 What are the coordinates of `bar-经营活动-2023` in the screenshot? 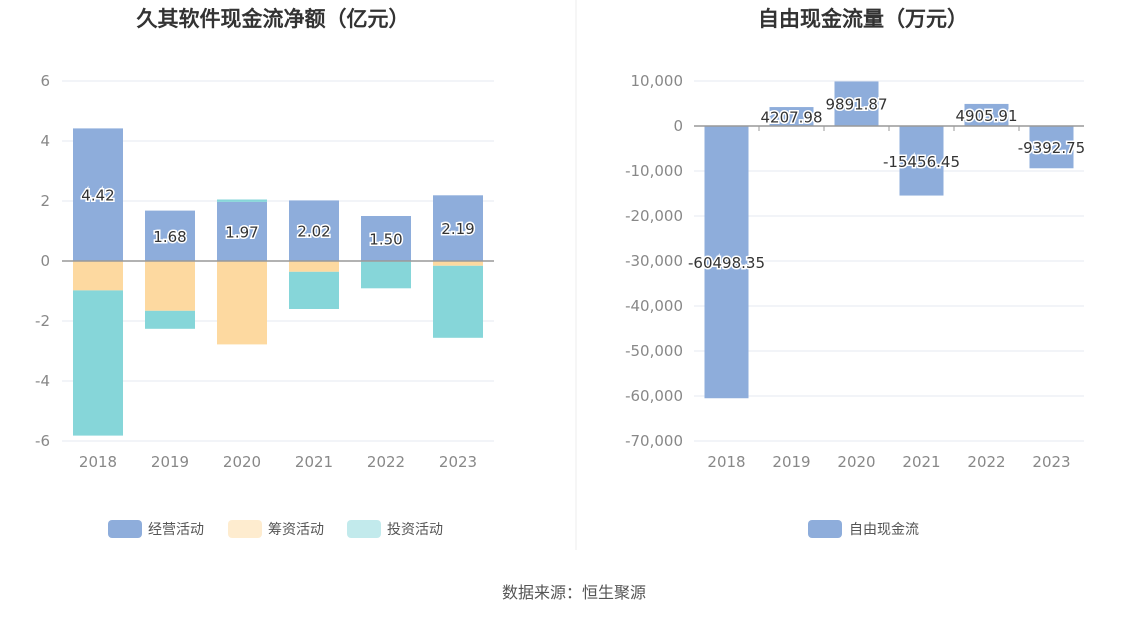 It's located at (458, 228).